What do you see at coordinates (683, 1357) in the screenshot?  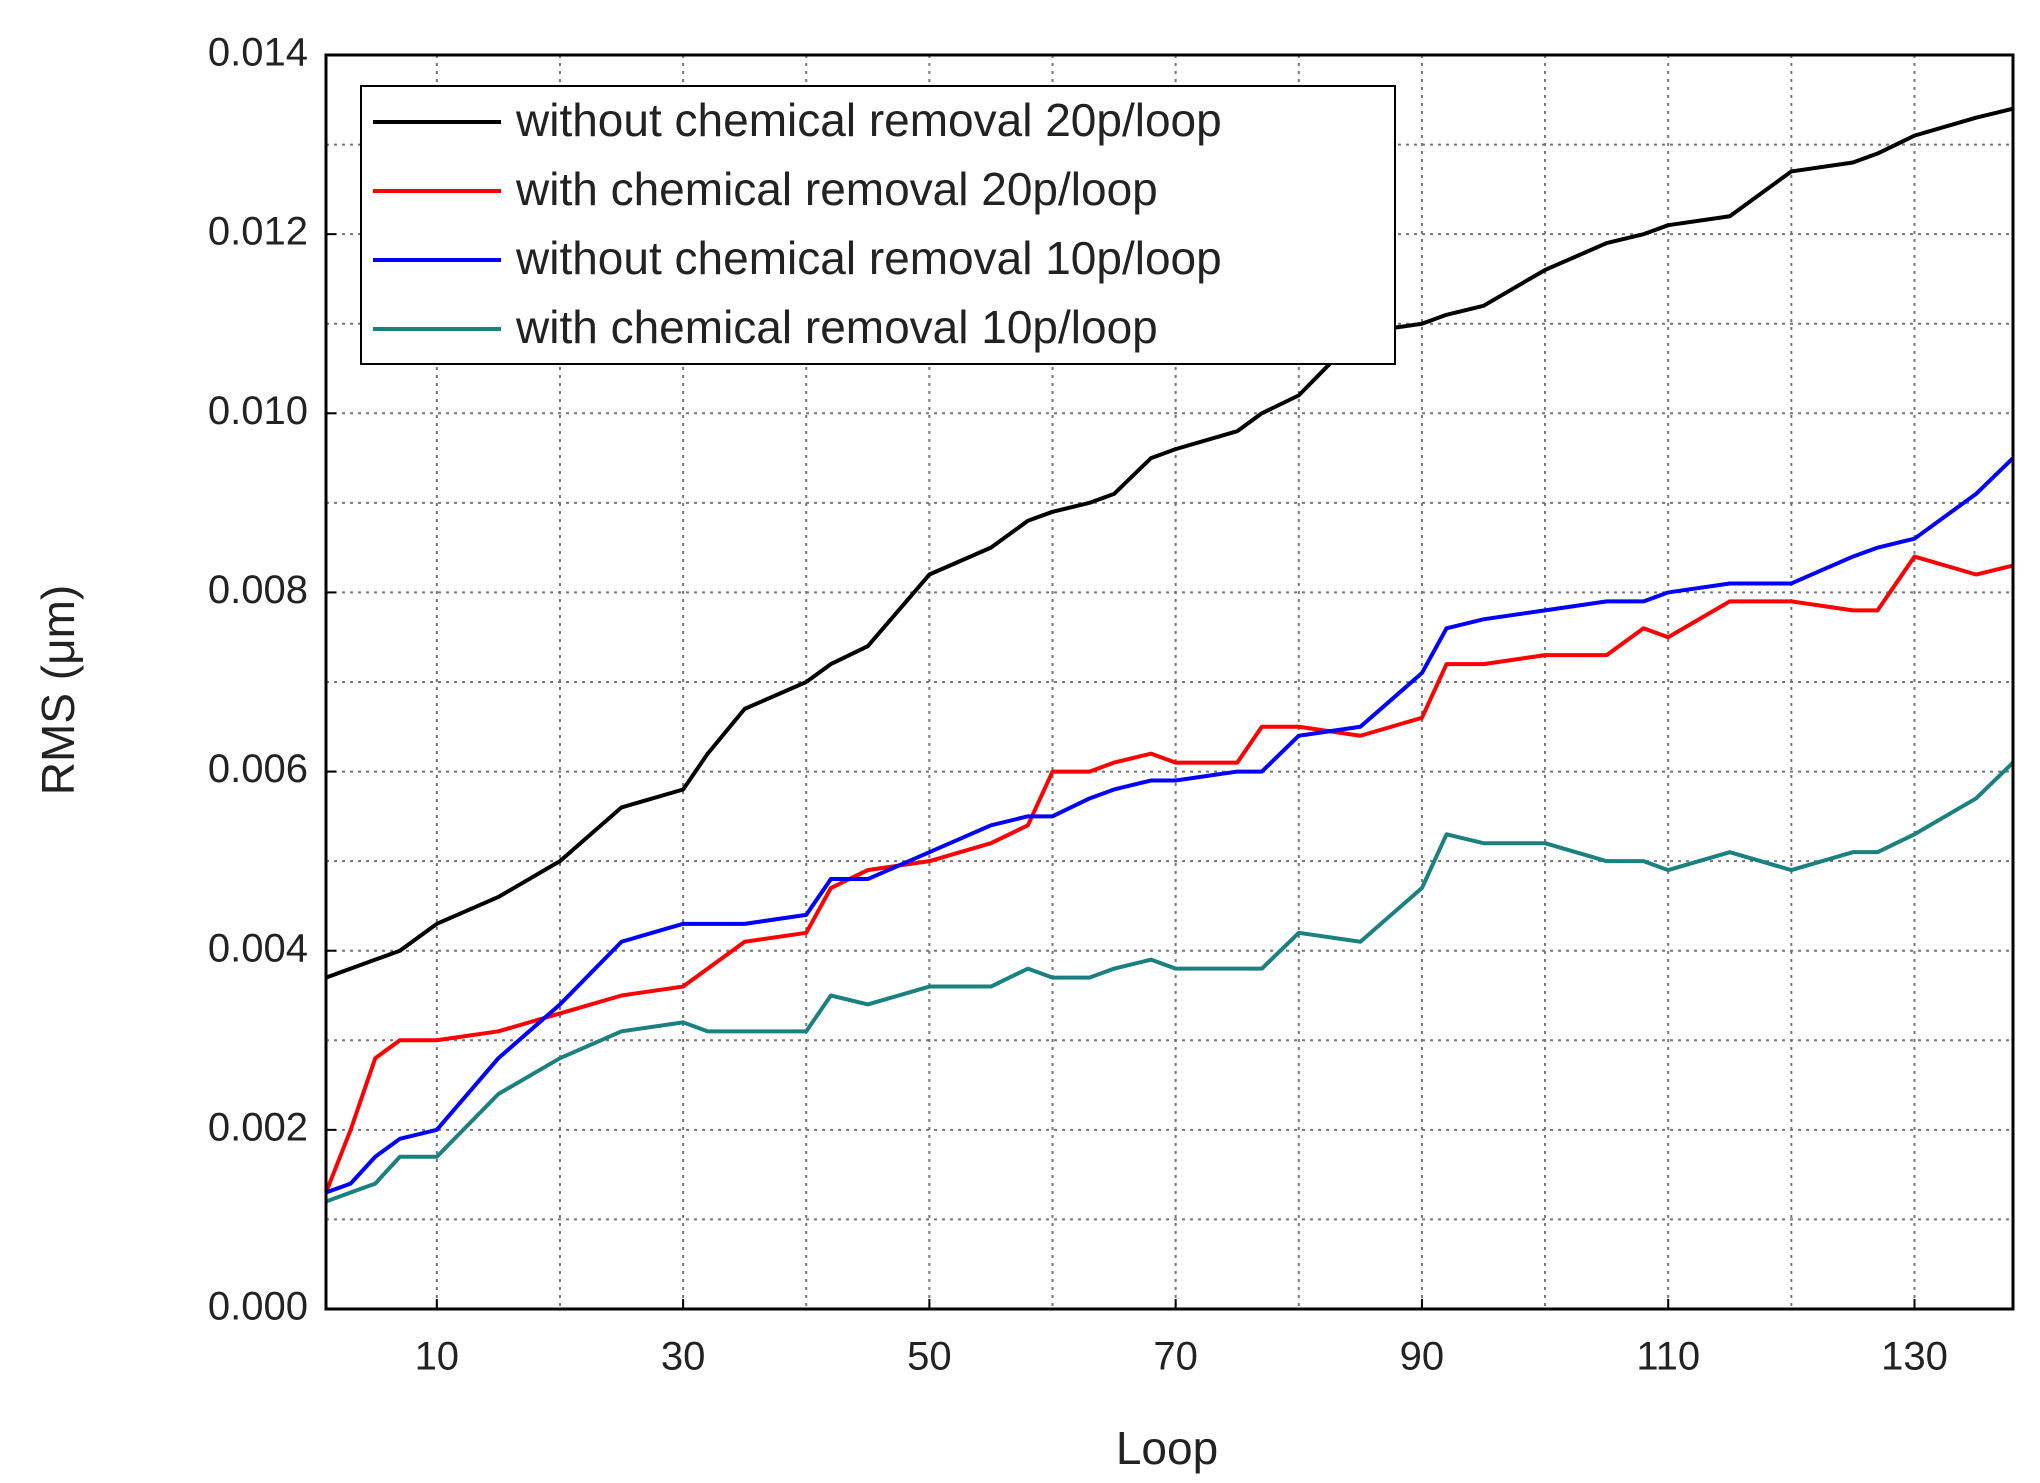 I see `x-tick-label: 30` at bounding box center [683, 1357].